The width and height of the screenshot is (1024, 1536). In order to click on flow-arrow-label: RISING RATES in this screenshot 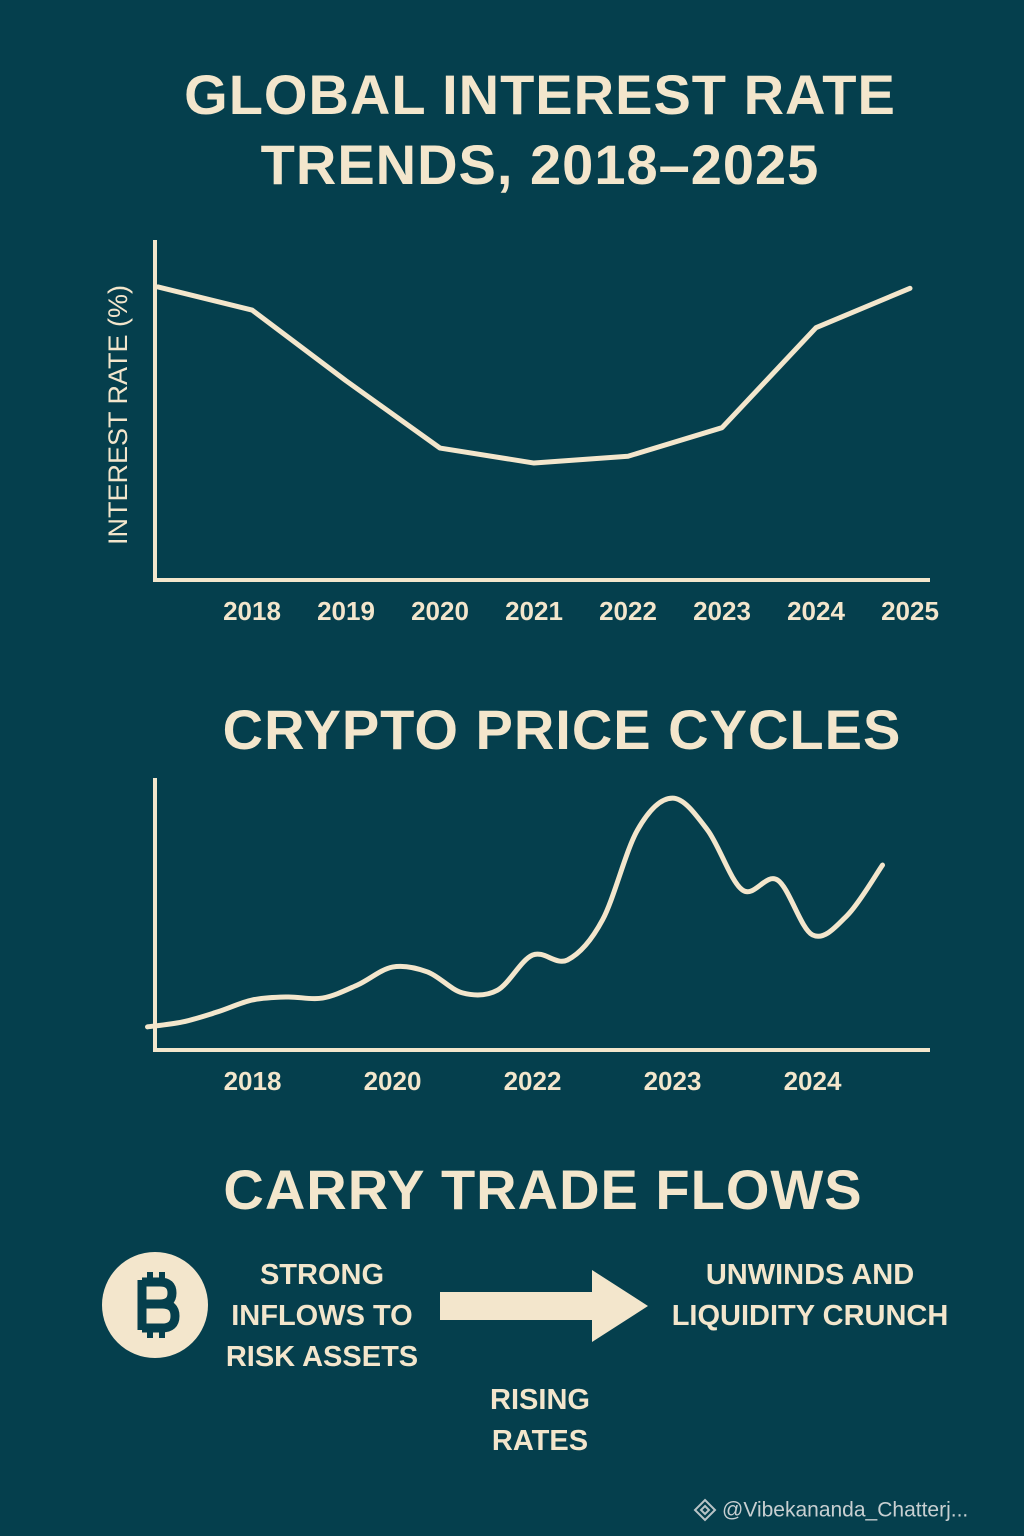, I will do `click(540, 1420)`.